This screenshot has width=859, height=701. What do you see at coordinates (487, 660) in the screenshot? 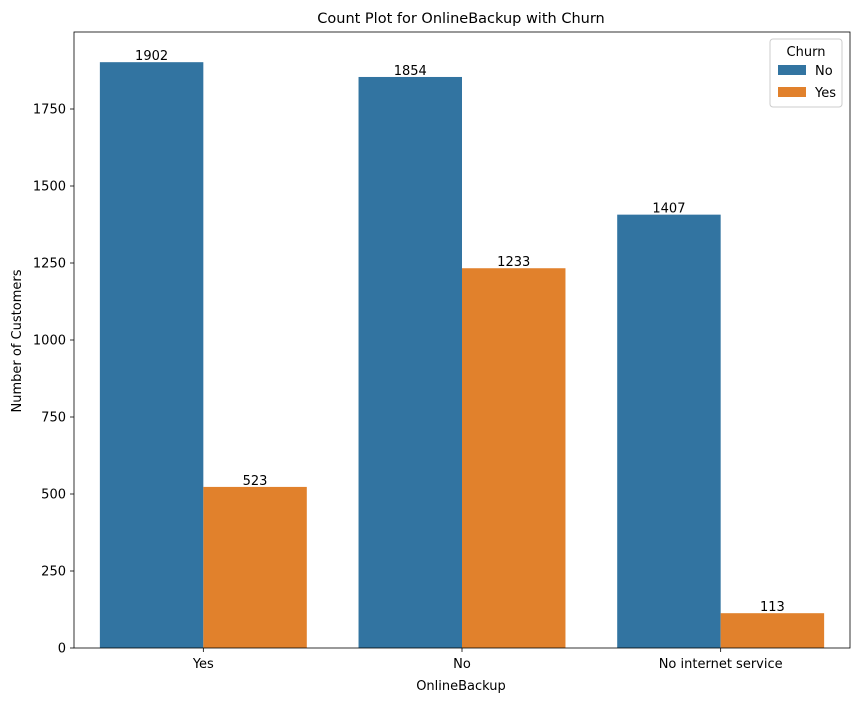
I see `x-axis-ticks: Yes No No internet service` at bounding box center [487, 660].